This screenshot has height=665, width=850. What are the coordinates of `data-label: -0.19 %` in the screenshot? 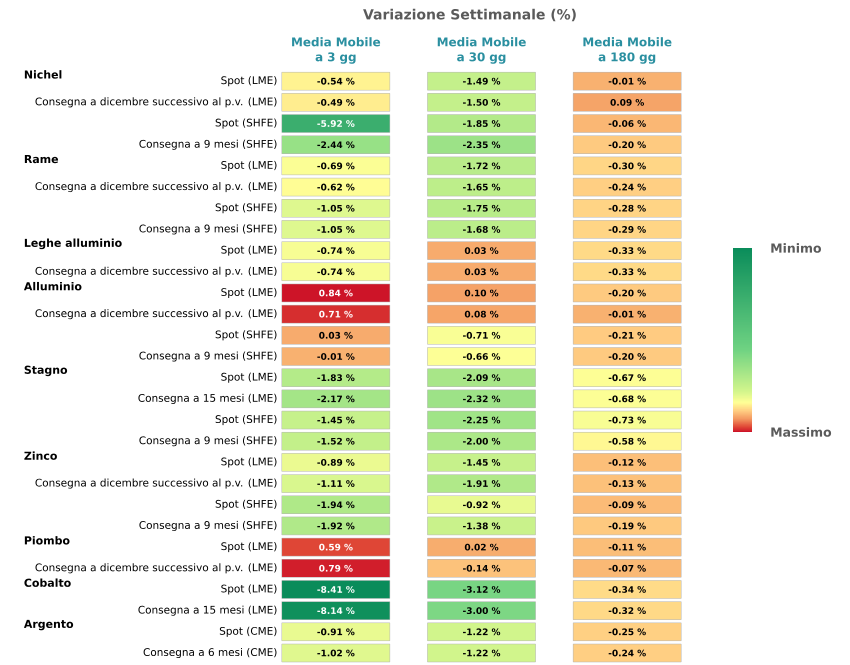 It's located at (627, 526).